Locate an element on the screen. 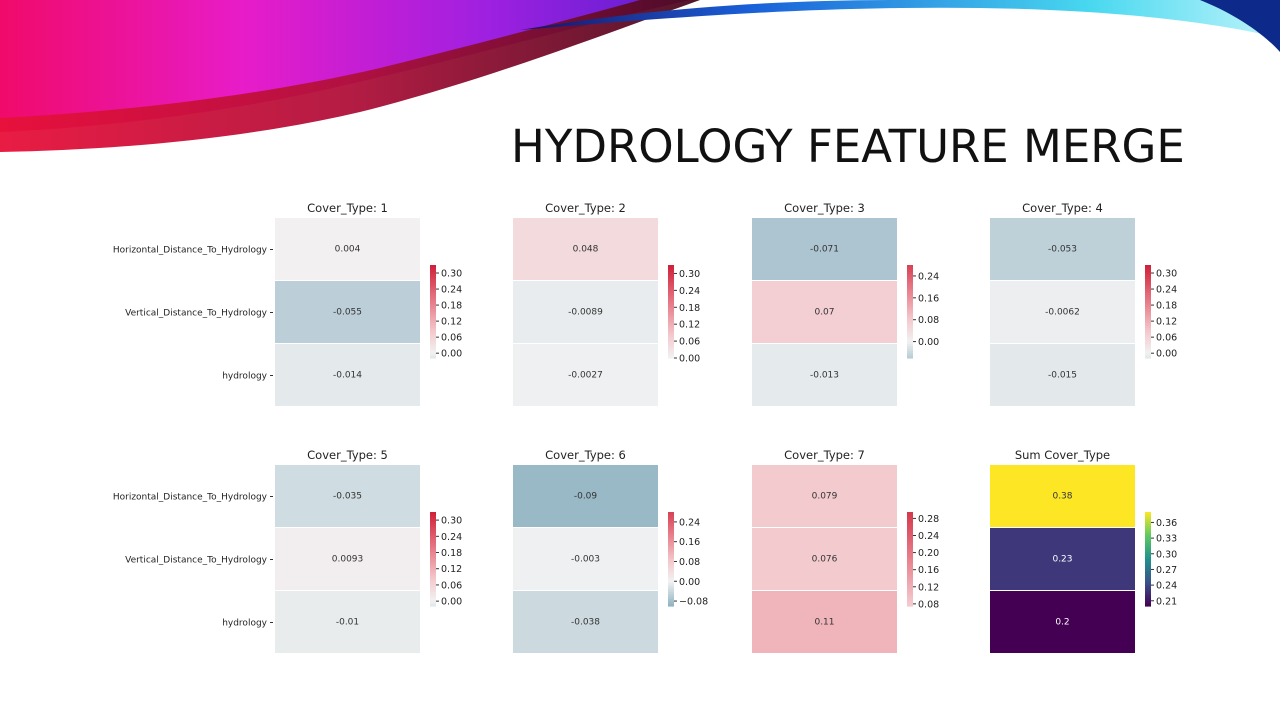  heatmap-title: Sum Cover_Type is located at coordinates (1062, 455).